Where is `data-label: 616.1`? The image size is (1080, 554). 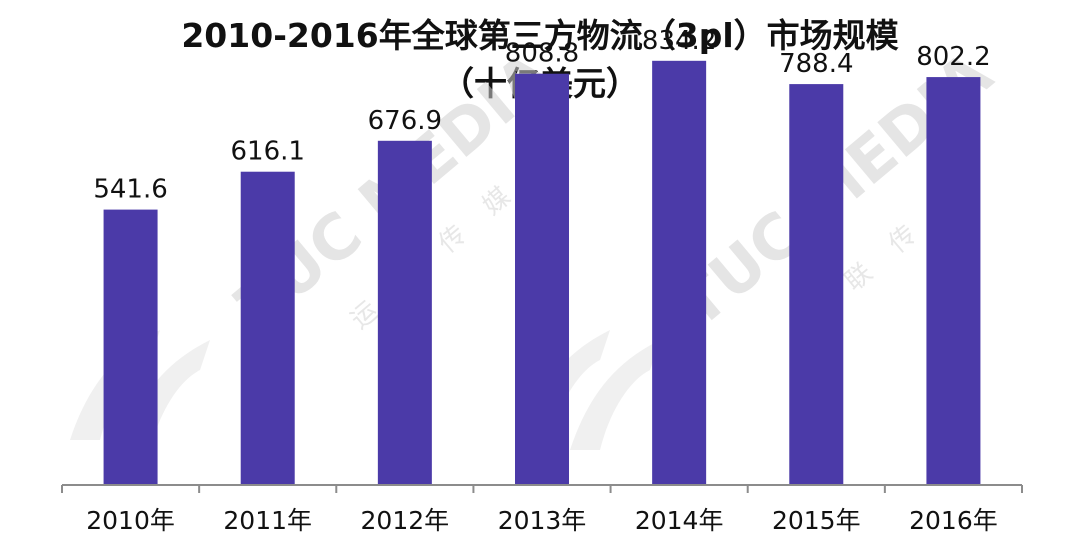 data-label: 616.1 is located at coordinates (267, 152).